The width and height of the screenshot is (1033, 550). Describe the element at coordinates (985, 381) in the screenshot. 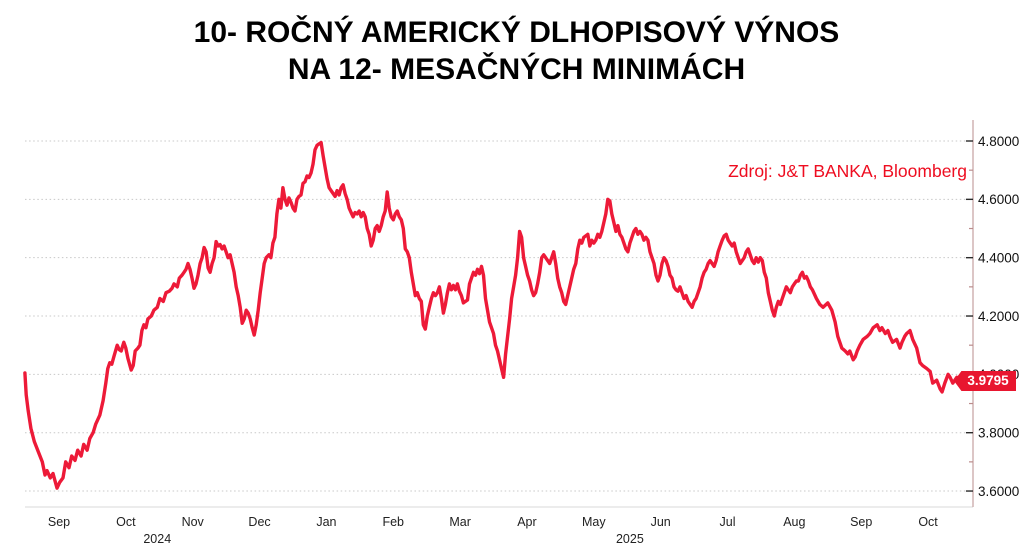

I see `last-price-badge: 3.9795` at that location.